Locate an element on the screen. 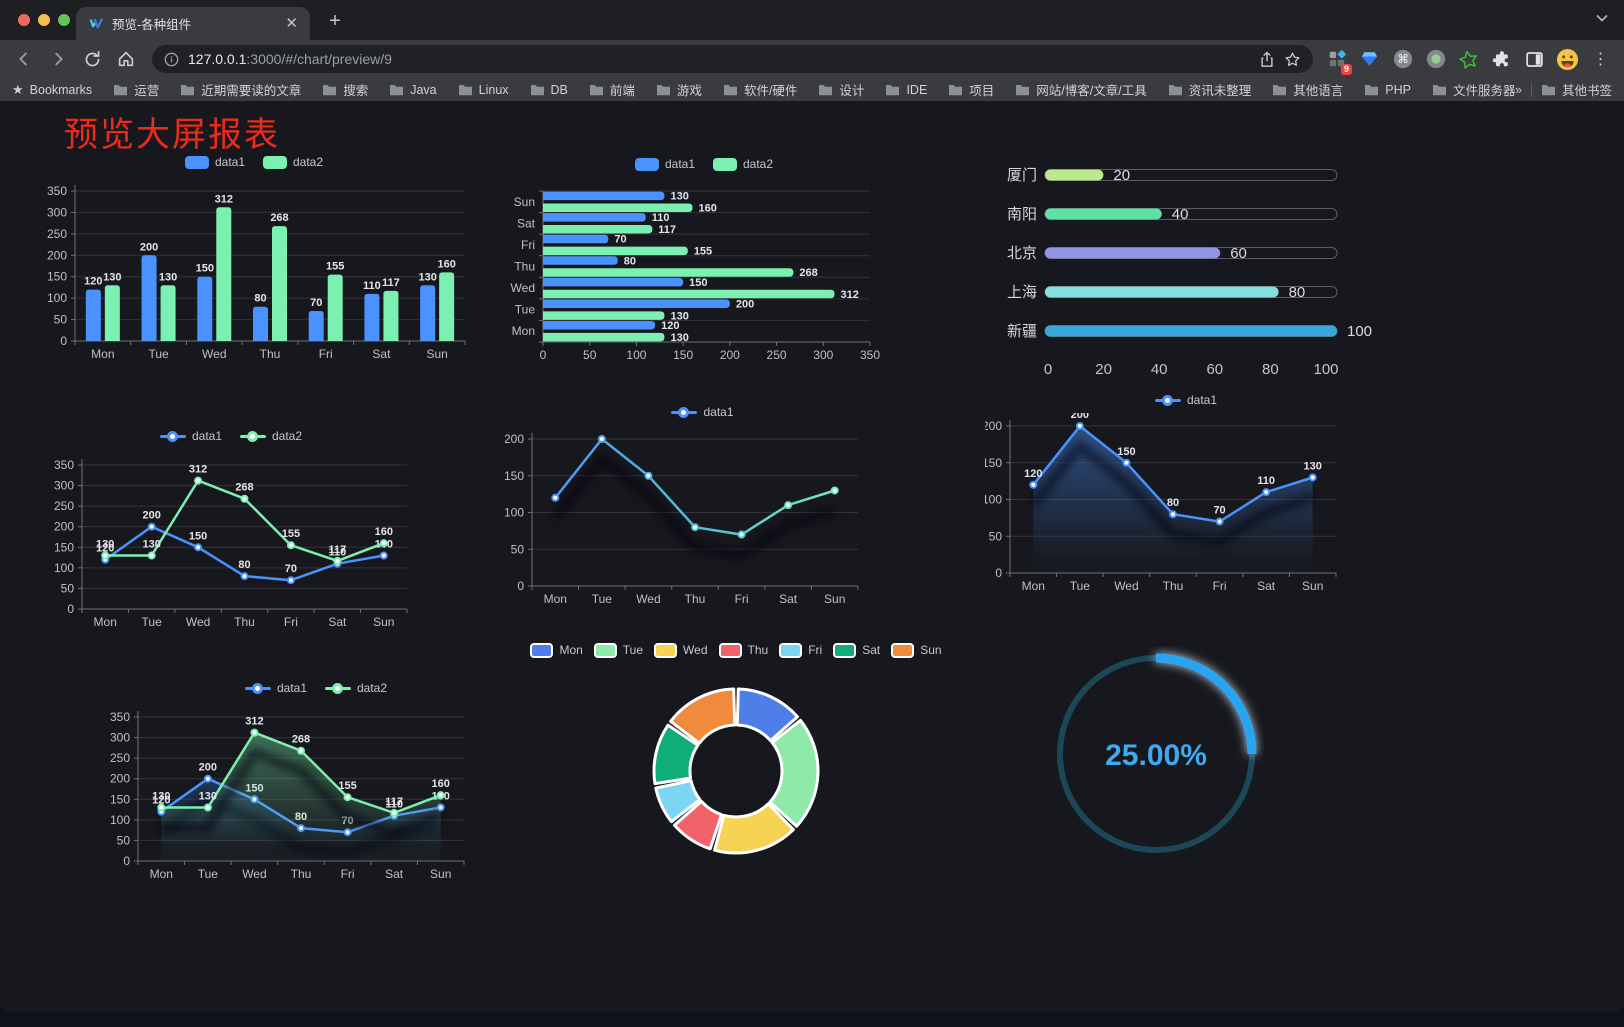  chart-line-gradient-canvas: 0 50 100 150 200 Mon Tue Wed Thu Fri Sat Sun is located at coordinates (702, 518).